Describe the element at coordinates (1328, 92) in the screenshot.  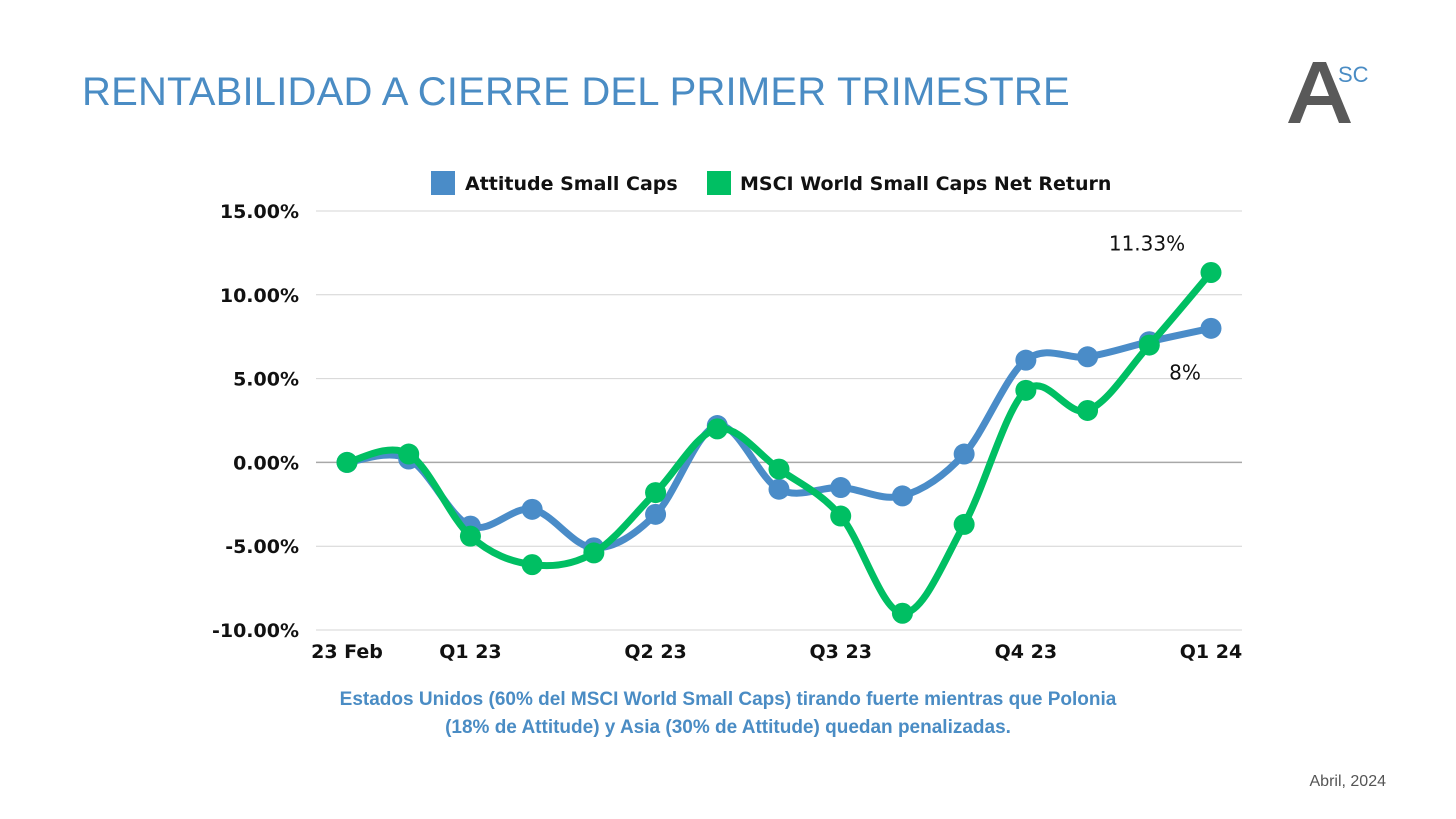
I see `company-logo: SC` at that location.